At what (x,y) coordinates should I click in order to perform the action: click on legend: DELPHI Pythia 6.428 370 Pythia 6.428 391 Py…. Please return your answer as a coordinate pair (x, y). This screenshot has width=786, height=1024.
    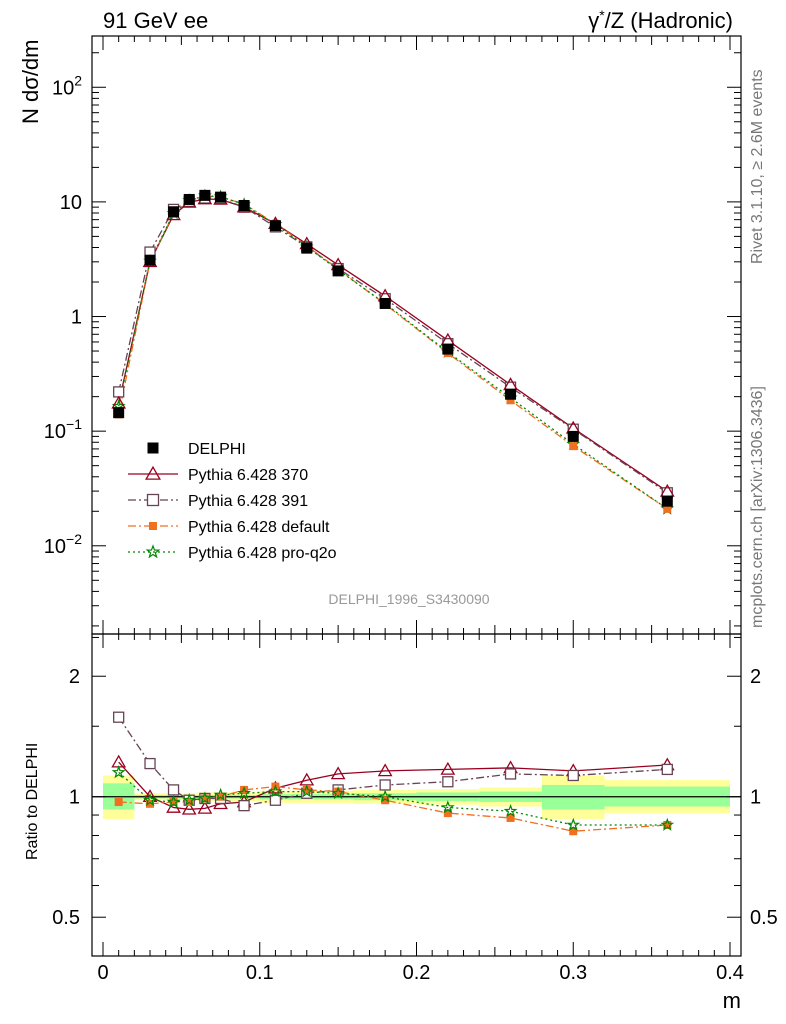
    Looking at the image, I should click on (232, 501).